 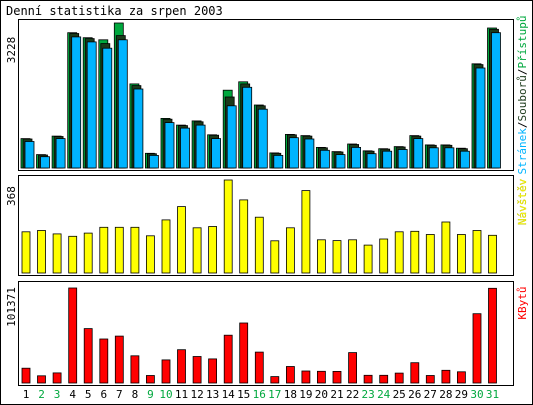 I want to click on day-label: 24, so click(x=384, y=394).